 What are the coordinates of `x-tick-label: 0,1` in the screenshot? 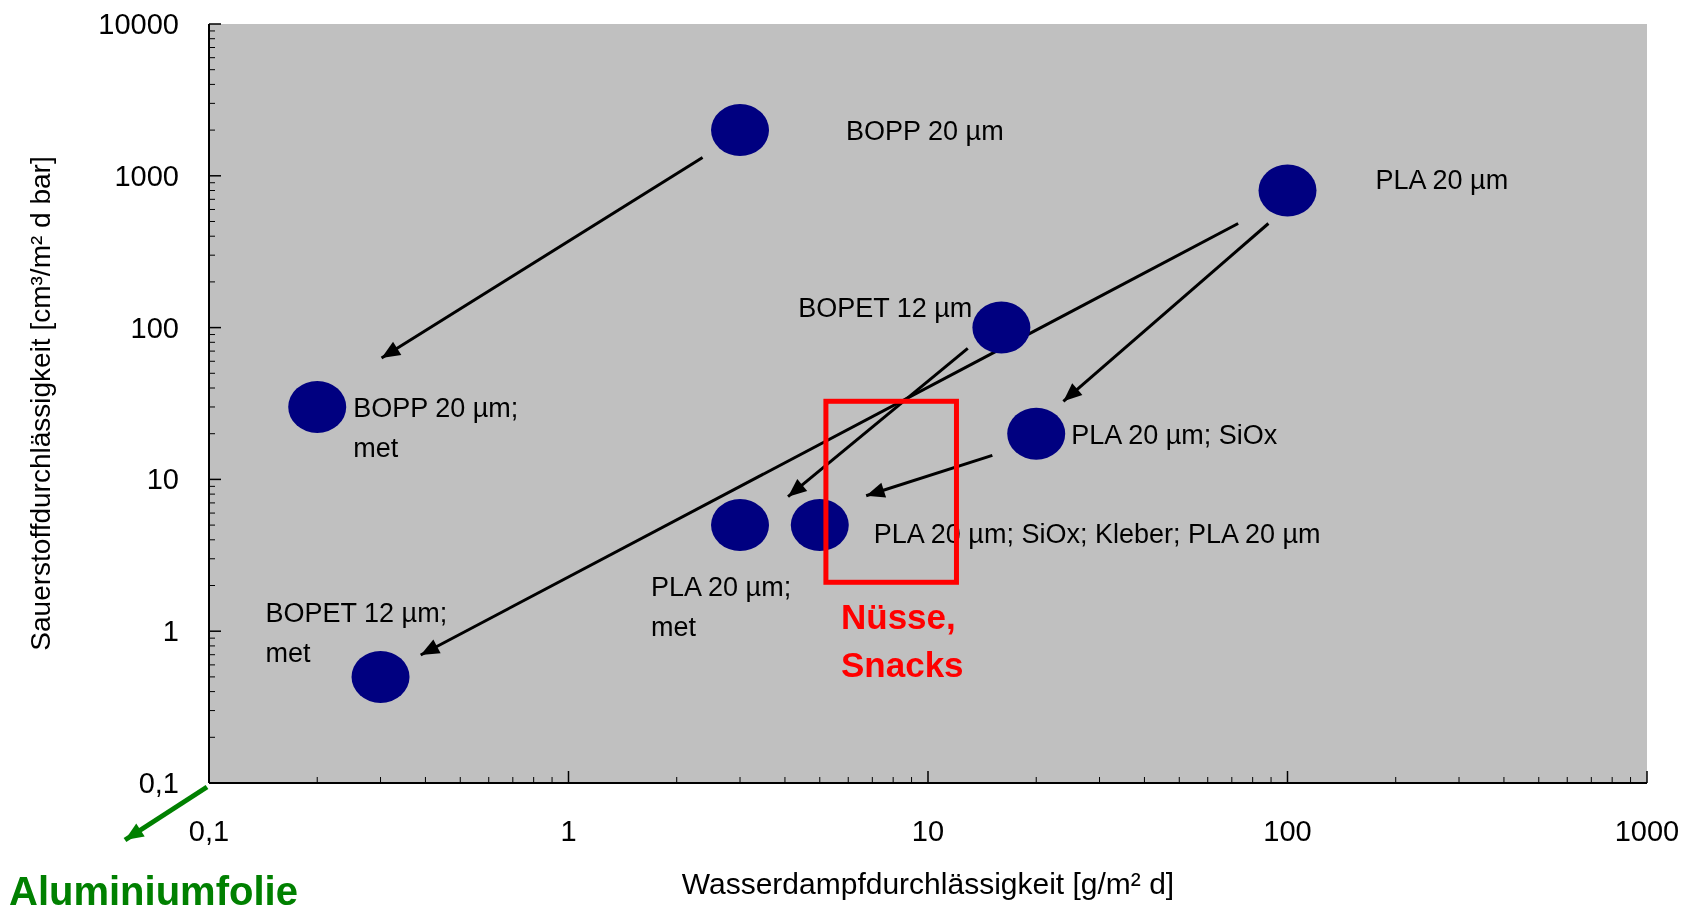 It's located at (209, 831).